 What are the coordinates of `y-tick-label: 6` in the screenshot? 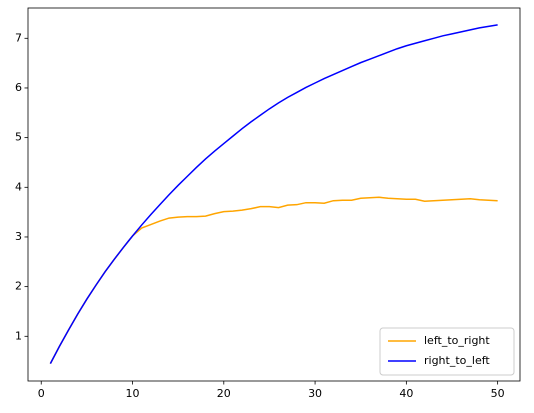 It's located at (18, 87).